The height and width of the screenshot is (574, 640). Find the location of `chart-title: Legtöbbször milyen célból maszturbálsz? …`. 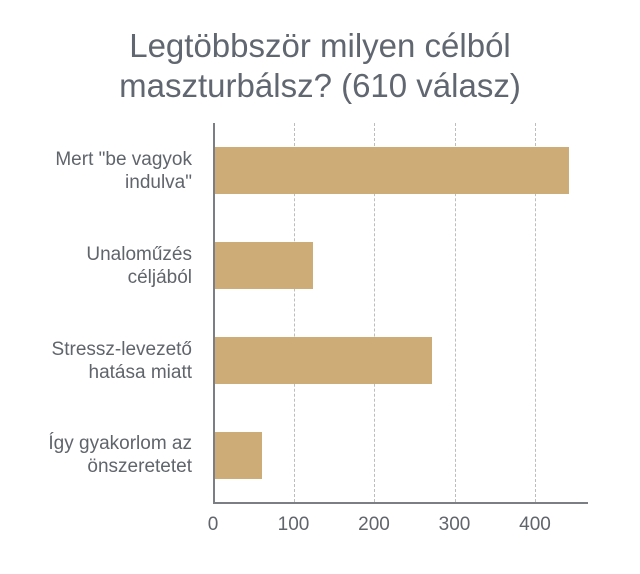

chart-title: Legtöbbször milyen célból maszturbálsz? … is located at coordinates (320, 66).